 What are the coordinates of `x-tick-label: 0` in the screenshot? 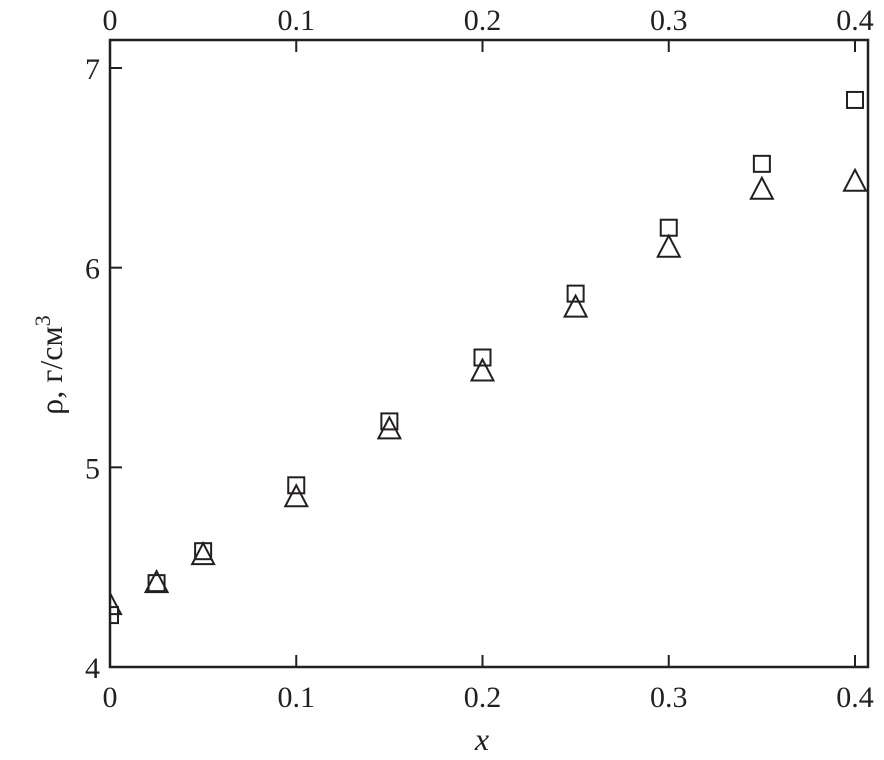 It's located at (110, 697).